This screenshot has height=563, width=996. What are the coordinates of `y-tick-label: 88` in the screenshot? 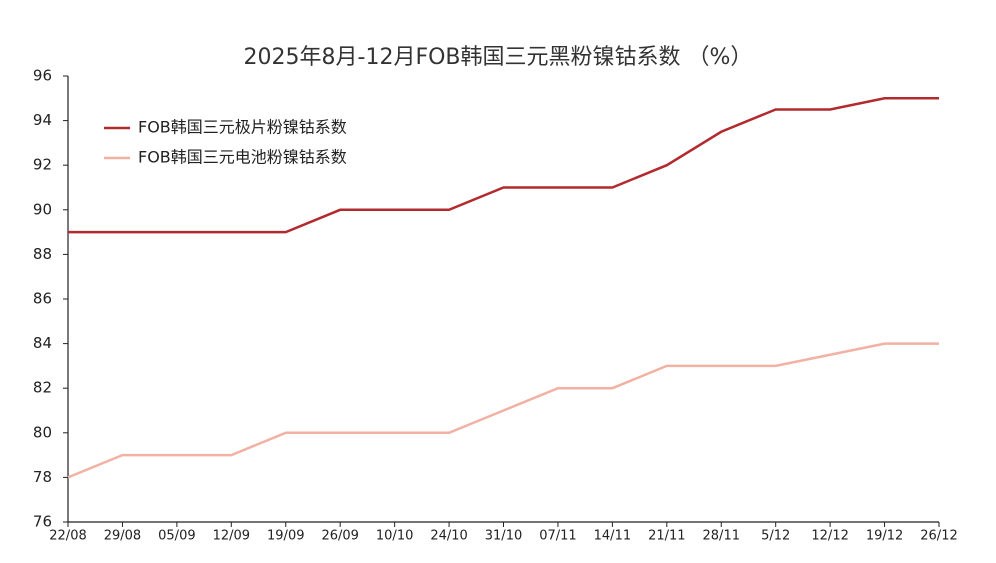 It's located at (42, 254).